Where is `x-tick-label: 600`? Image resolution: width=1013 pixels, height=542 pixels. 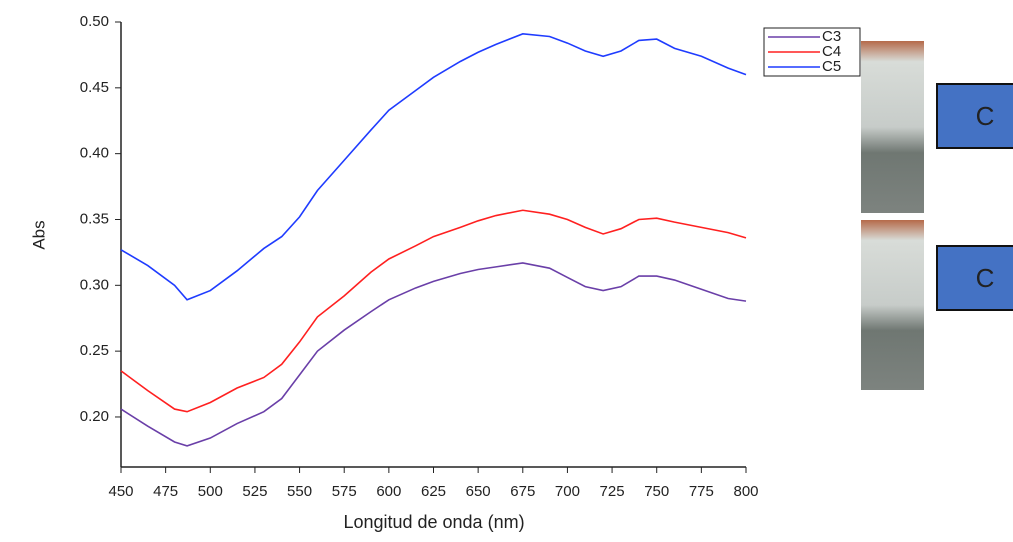
x-tick-label: 600 is located at coordinates (388, 491).